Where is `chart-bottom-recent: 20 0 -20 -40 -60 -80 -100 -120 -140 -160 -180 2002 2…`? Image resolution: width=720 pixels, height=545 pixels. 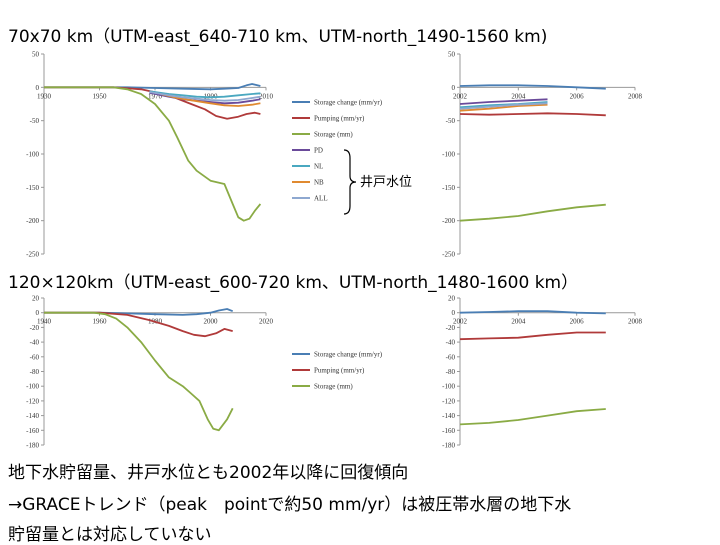
chart-bottom-recent: 20 0 -20 -40 -60 -80 -100 -120 -140 -160 -180 2002 2… is located at coordinates (542, 372).